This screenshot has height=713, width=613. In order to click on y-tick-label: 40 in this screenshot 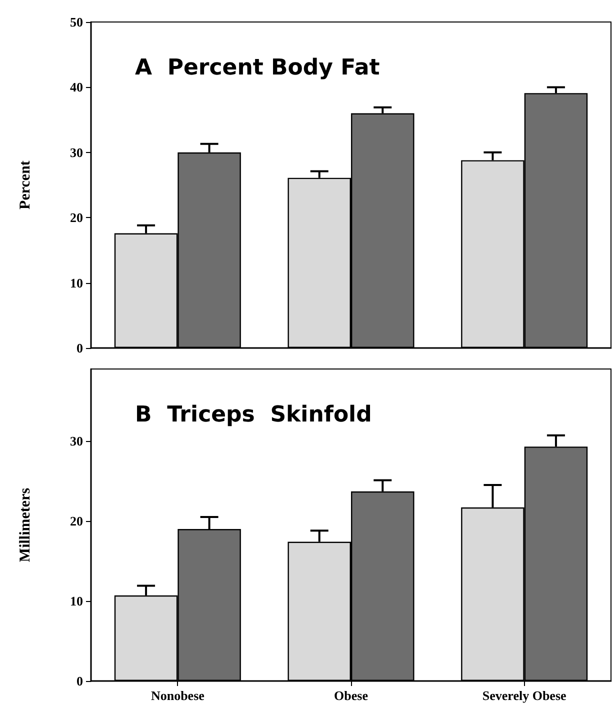, I will do `click(76, 87)`.